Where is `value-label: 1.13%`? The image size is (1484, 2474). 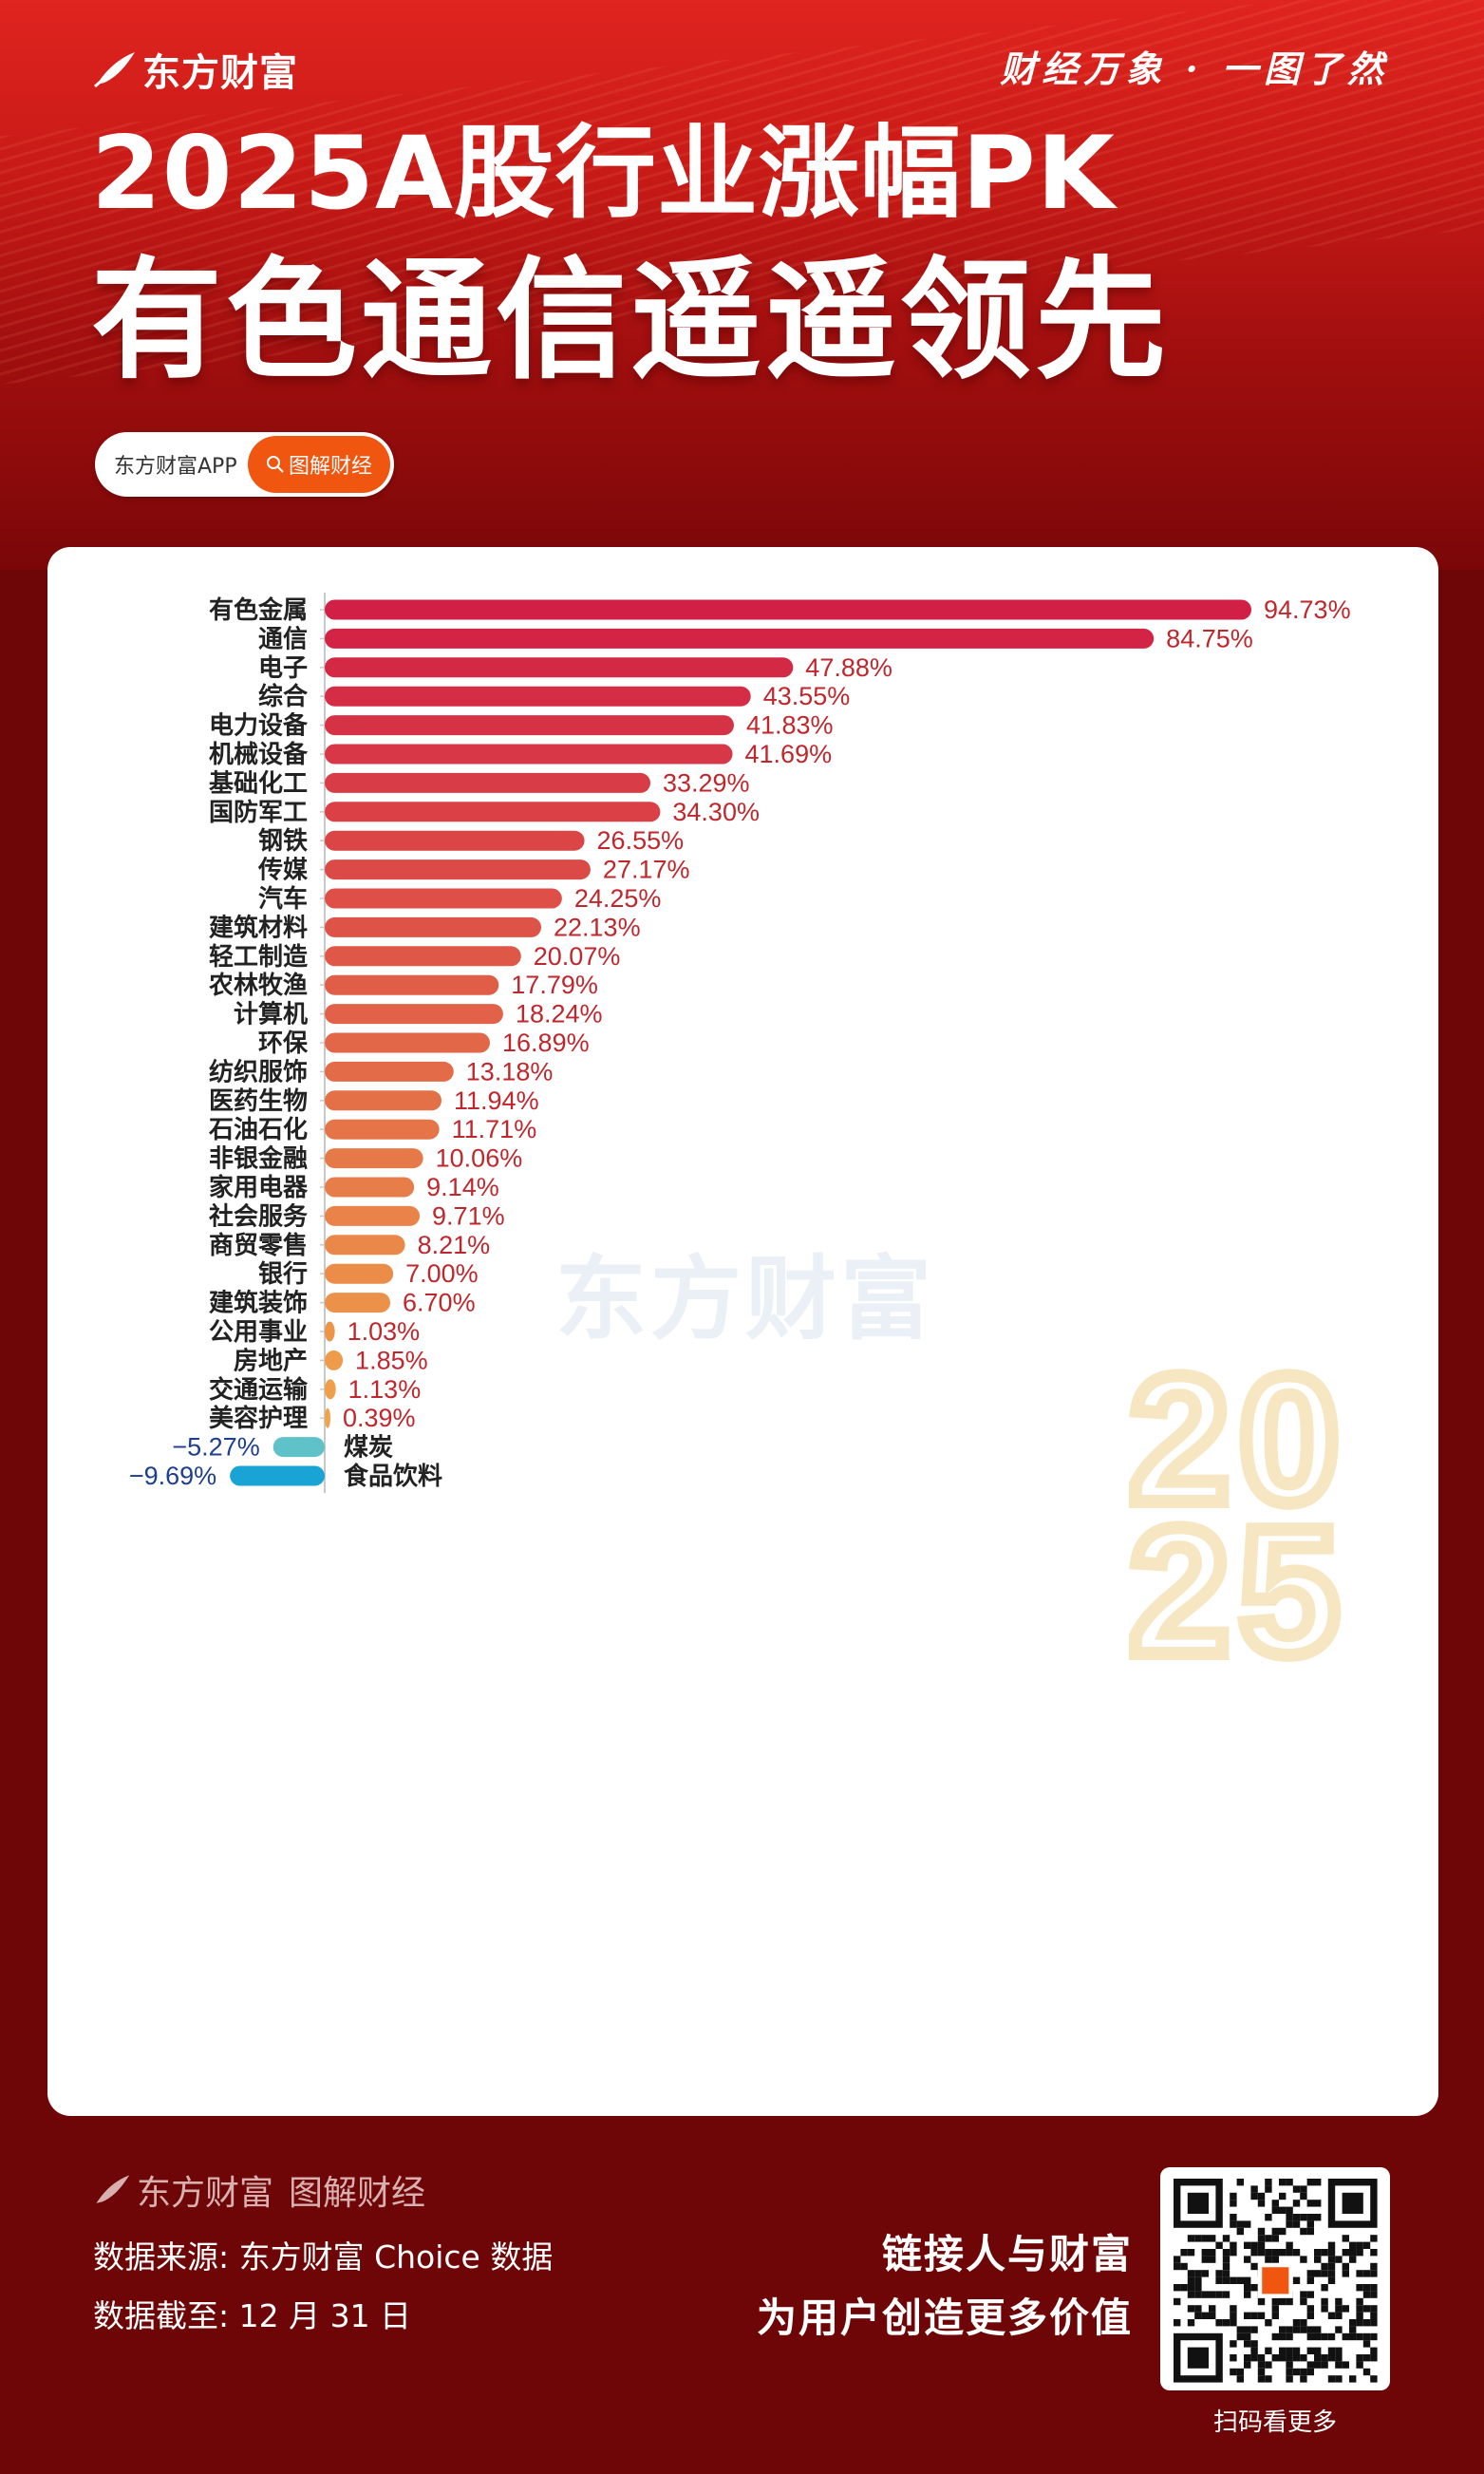
value-label: 1.13% is located at coordinates (385, 1389).